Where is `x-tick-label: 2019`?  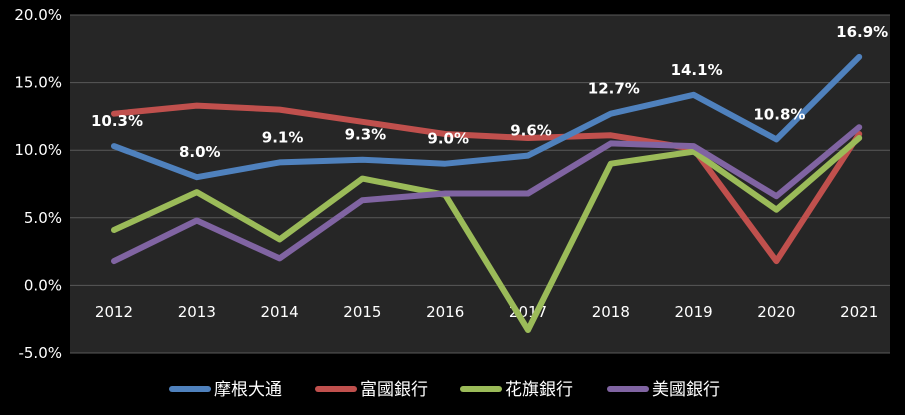 x-tick-label: 2019 is located at coordinates (694, 312).